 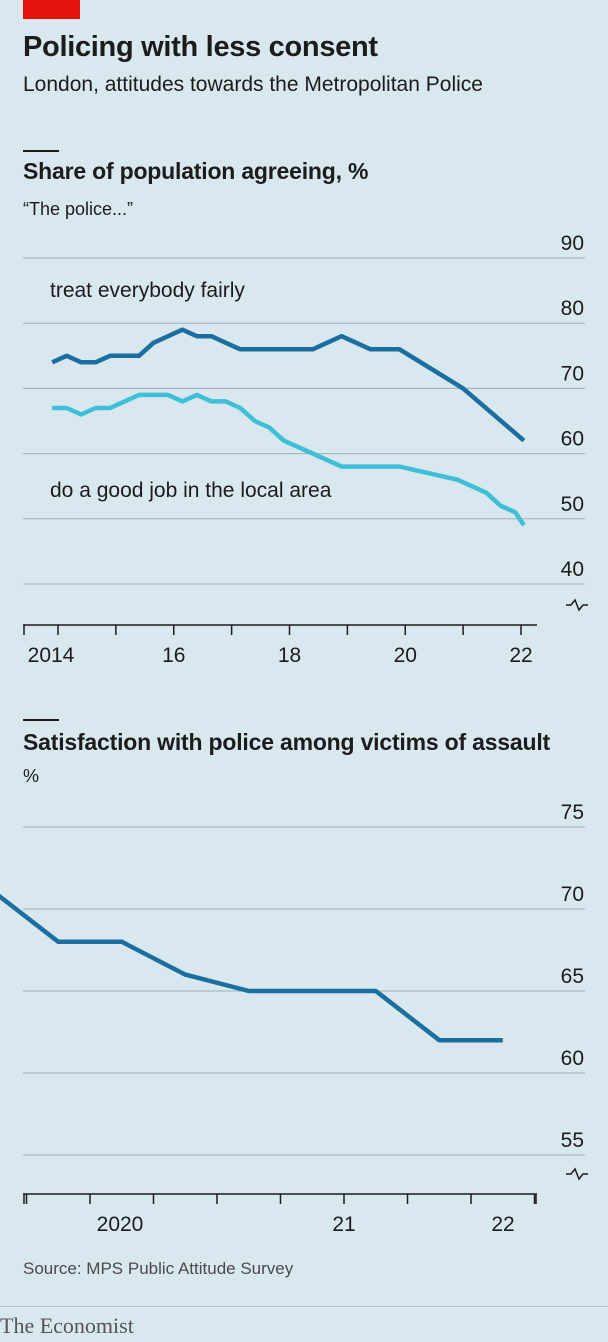 I want to click on x-tick-label: 16, so click(x=173, y=655).